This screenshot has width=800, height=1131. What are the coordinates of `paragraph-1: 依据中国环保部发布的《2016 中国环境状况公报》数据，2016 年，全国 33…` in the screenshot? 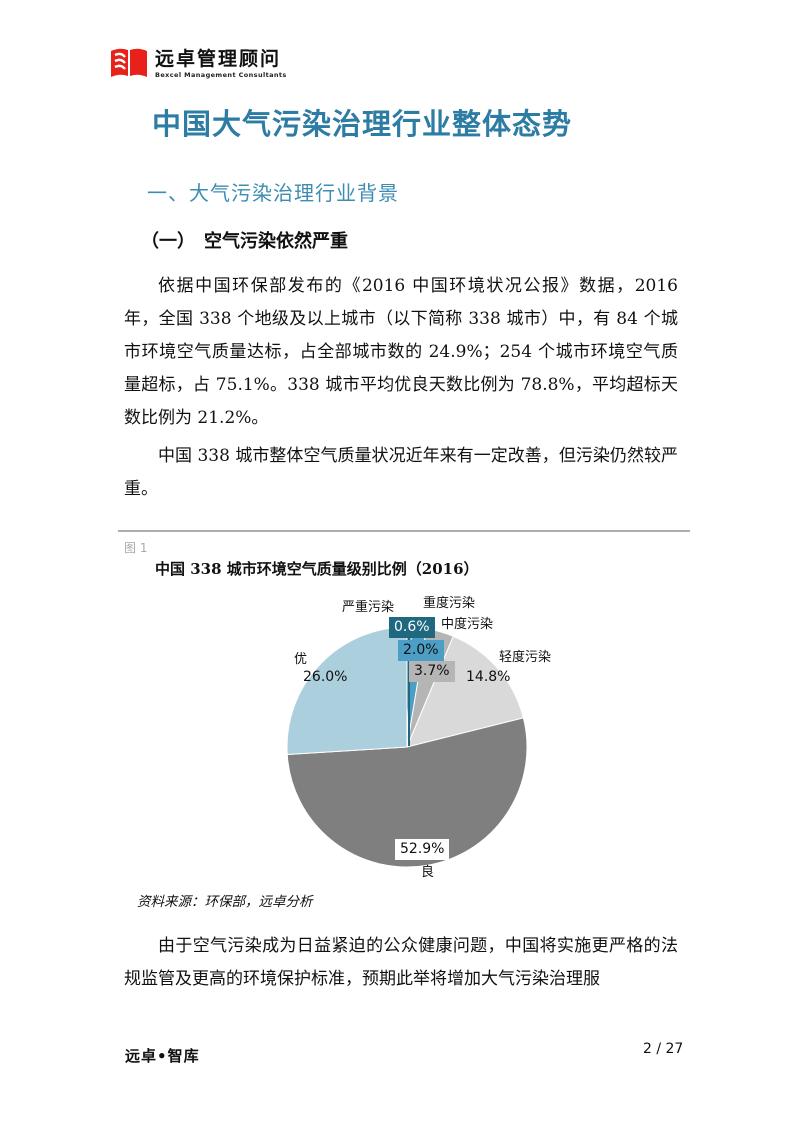 It's located at (401, 352).